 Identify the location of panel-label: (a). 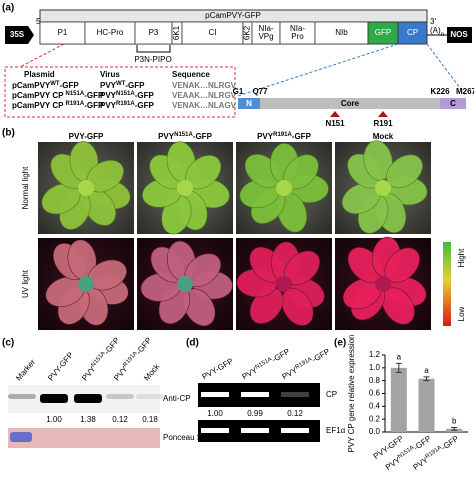
(8, 8).